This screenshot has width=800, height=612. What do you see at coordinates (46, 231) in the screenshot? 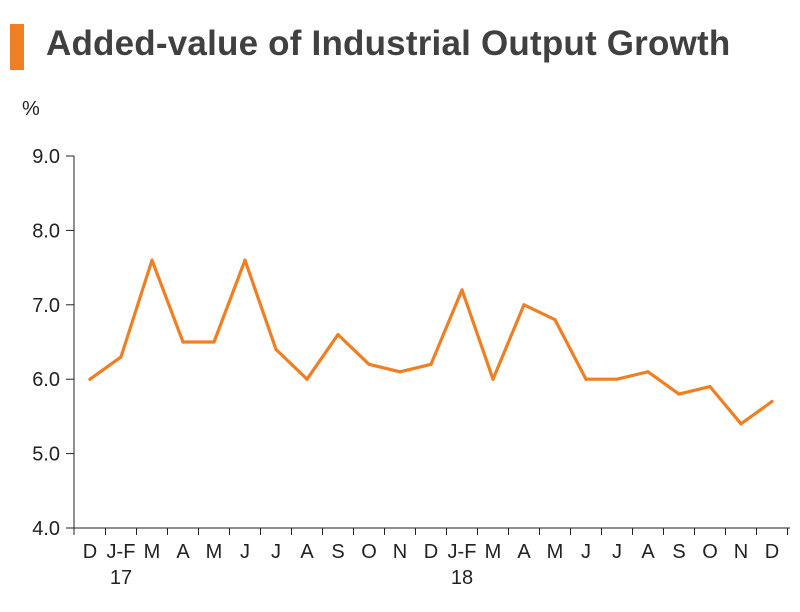
I see `y-tick-label: 8.0` at bounding box center [46, 231].